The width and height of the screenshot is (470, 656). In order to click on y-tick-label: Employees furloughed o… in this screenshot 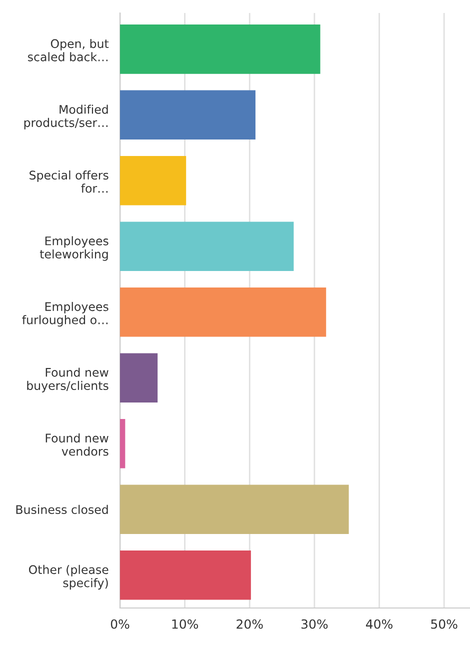, I will do `click(65, 314)`.